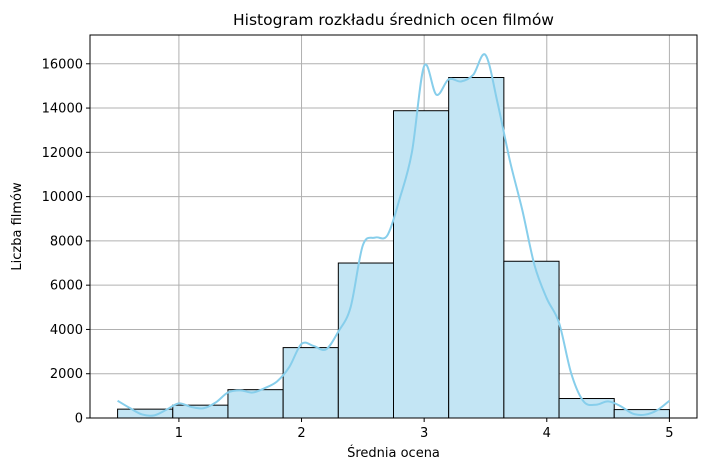  Describe the element at coordinates (393, 20) in the screenshot. I see `chart-title: Histogram rozkładu średnich ocen filmów` at that location.